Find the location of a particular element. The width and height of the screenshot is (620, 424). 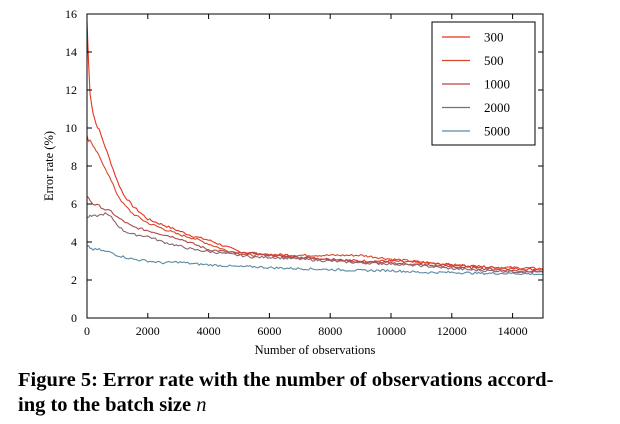

y-tick-label: 6 is located at coordinates (74, 204).